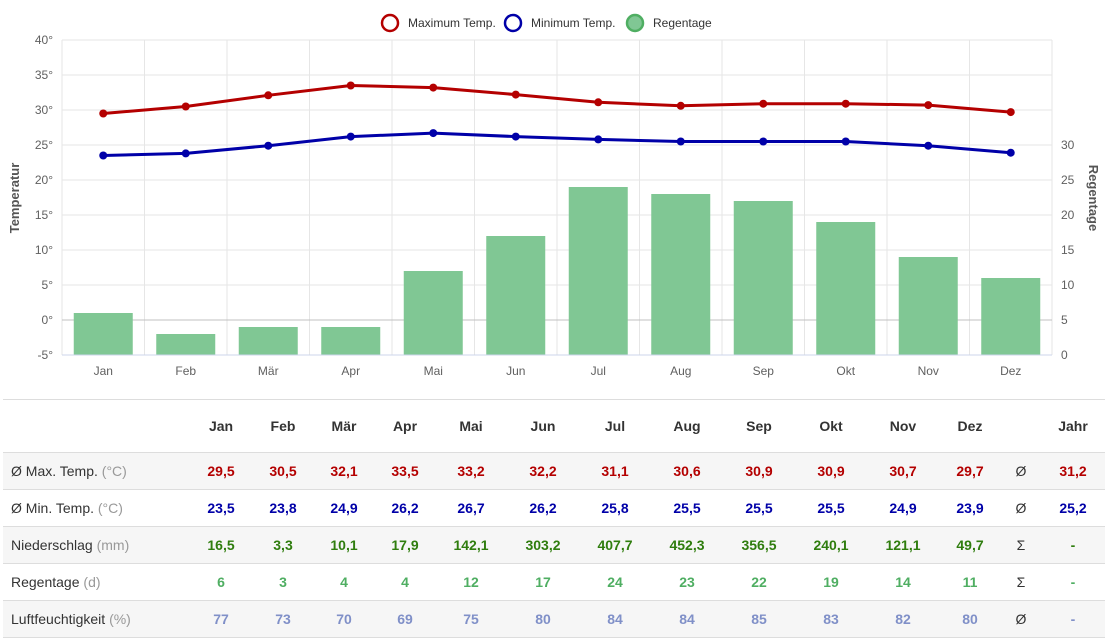 The width and height of the screenshot is (1111, 638). What do you see at coordinates (44, 75) in the screenshot?
I see `left-tick-label: 35°` at bounding box center [44, 75].